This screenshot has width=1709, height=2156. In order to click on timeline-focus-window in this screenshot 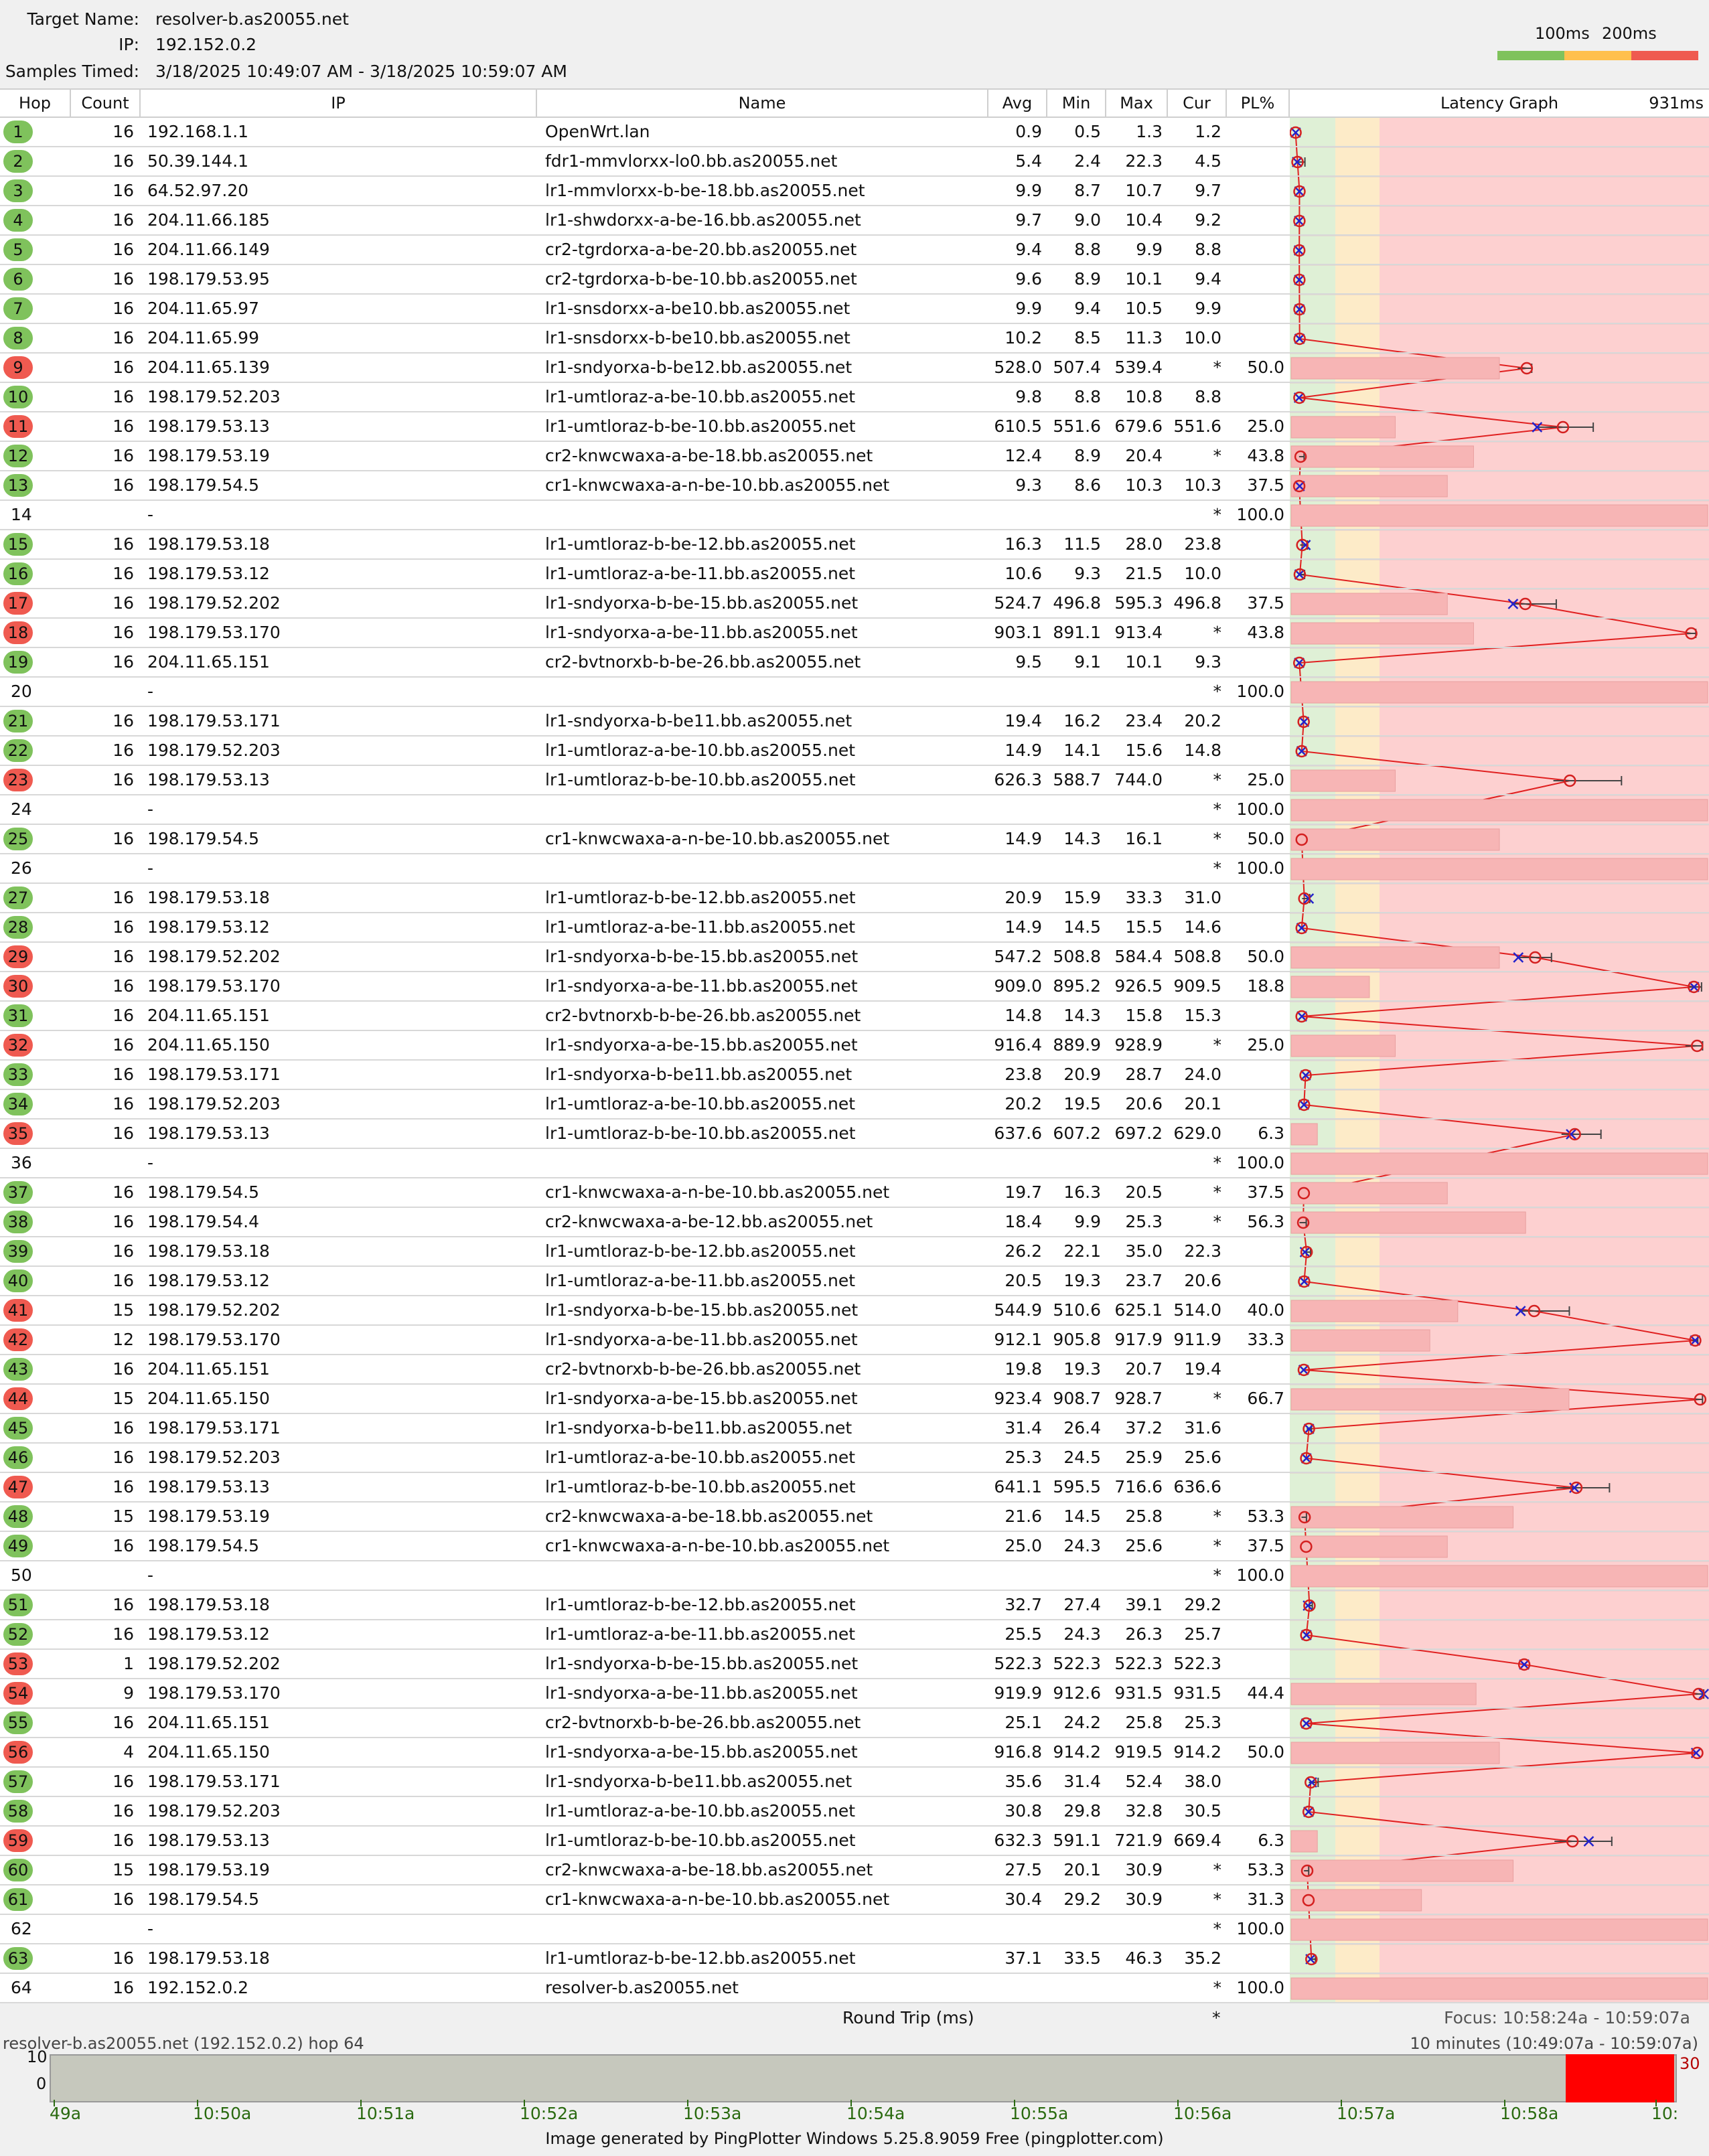, I will do `click(1620, 2078)`.